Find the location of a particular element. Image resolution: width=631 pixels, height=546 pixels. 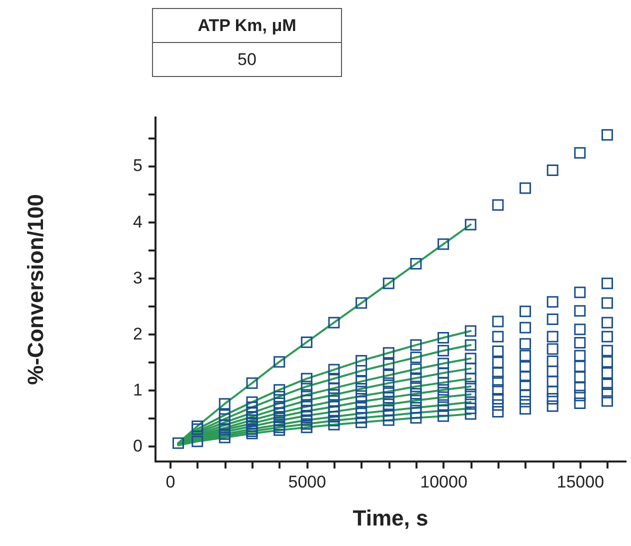

y-tick-label: 3 is located at coordinates (137, 278).